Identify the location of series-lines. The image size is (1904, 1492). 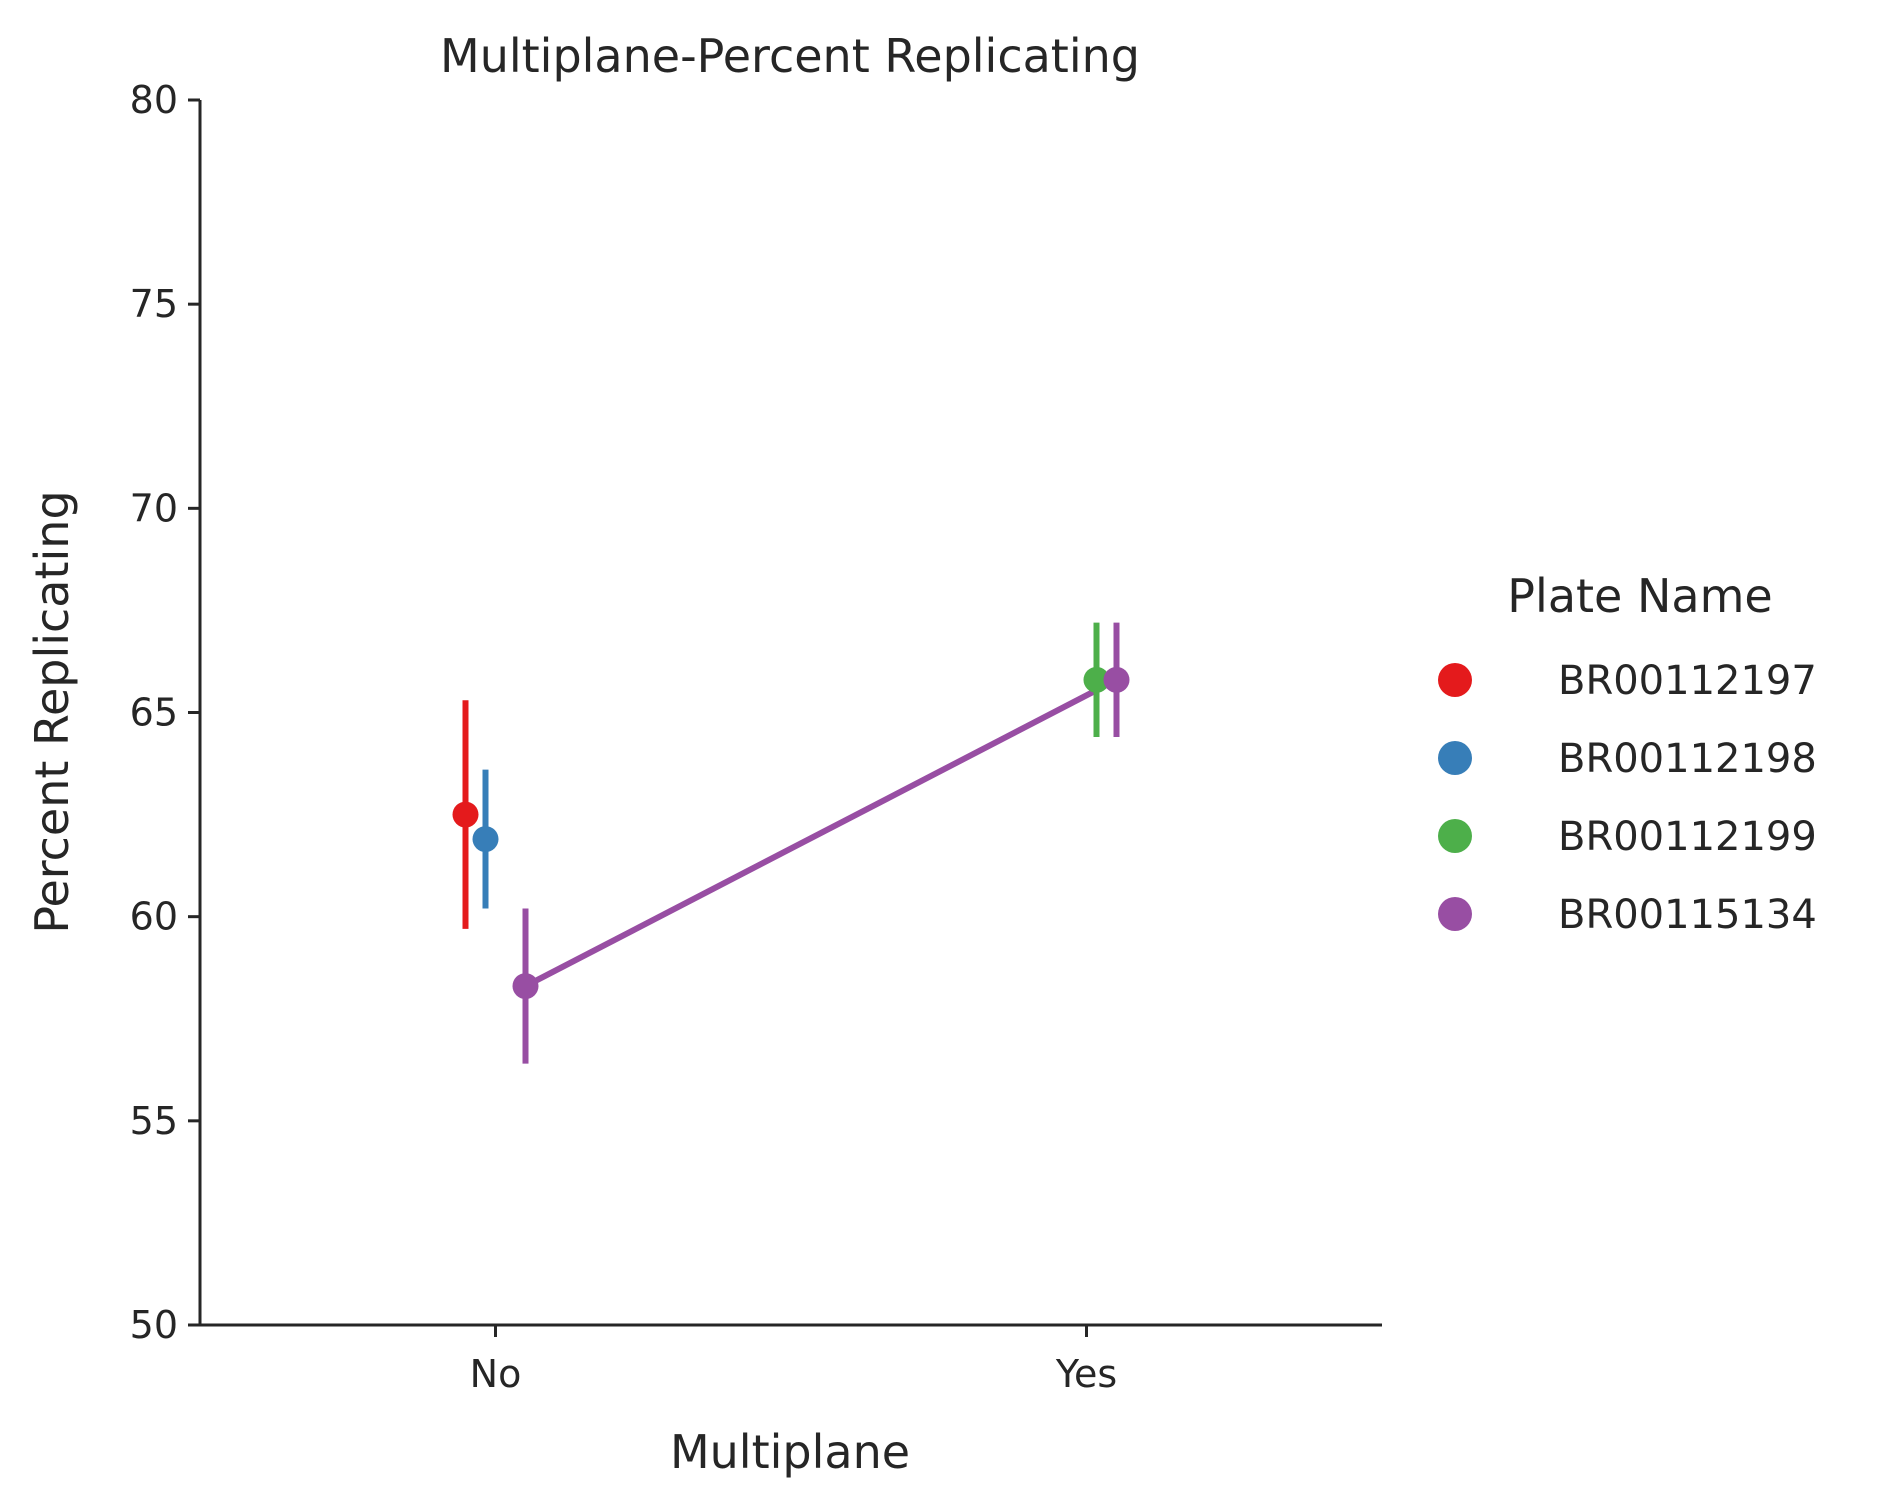
(821, 833).